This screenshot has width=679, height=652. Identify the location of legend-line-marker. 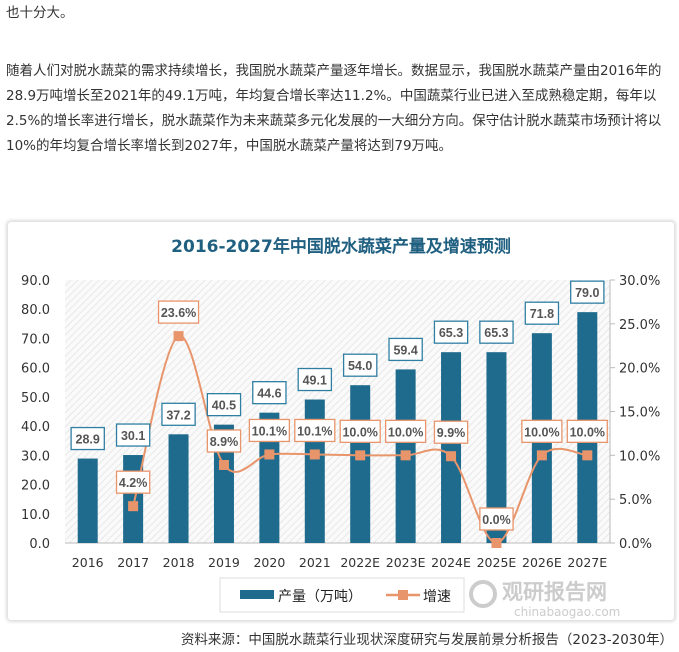
(403, 595).